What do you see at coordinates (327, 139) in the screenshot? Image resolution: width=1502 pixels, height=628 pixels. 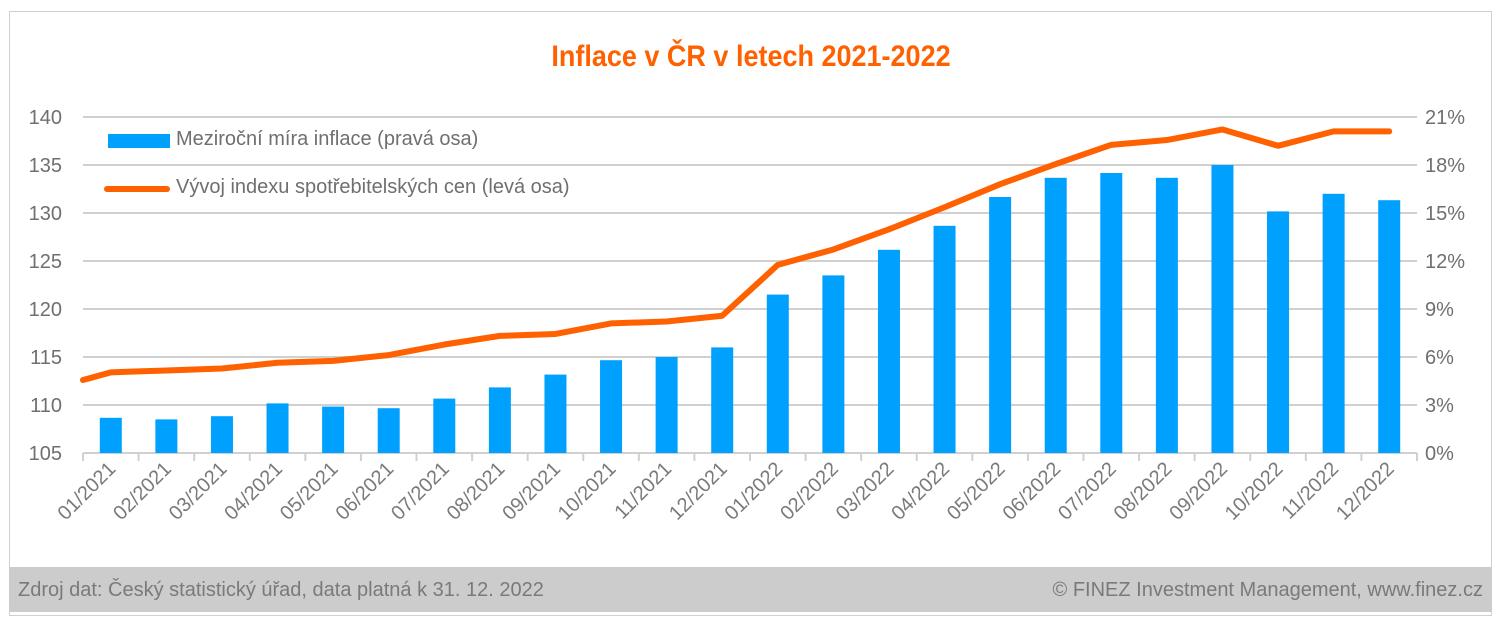 I see `legend-label-bar: Meziroční míra inflace (pravá osa)` at bounding box center [327, 139].